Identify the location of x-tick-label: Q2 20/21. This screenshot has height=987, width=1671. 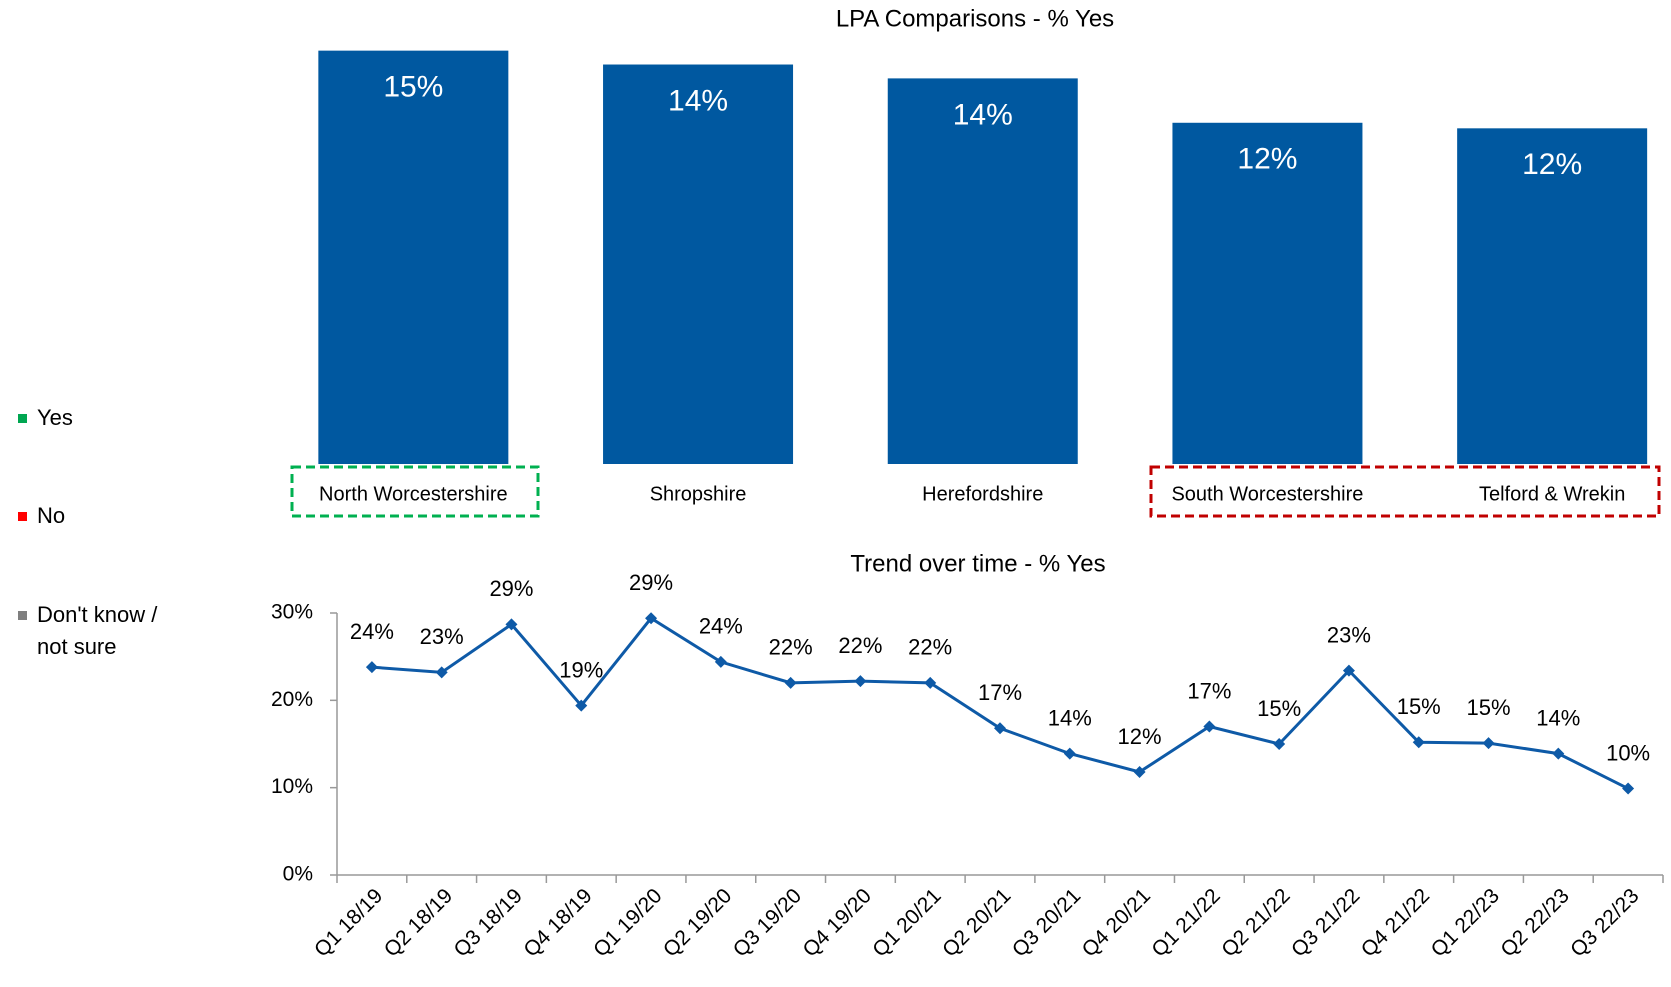
(976, 922).